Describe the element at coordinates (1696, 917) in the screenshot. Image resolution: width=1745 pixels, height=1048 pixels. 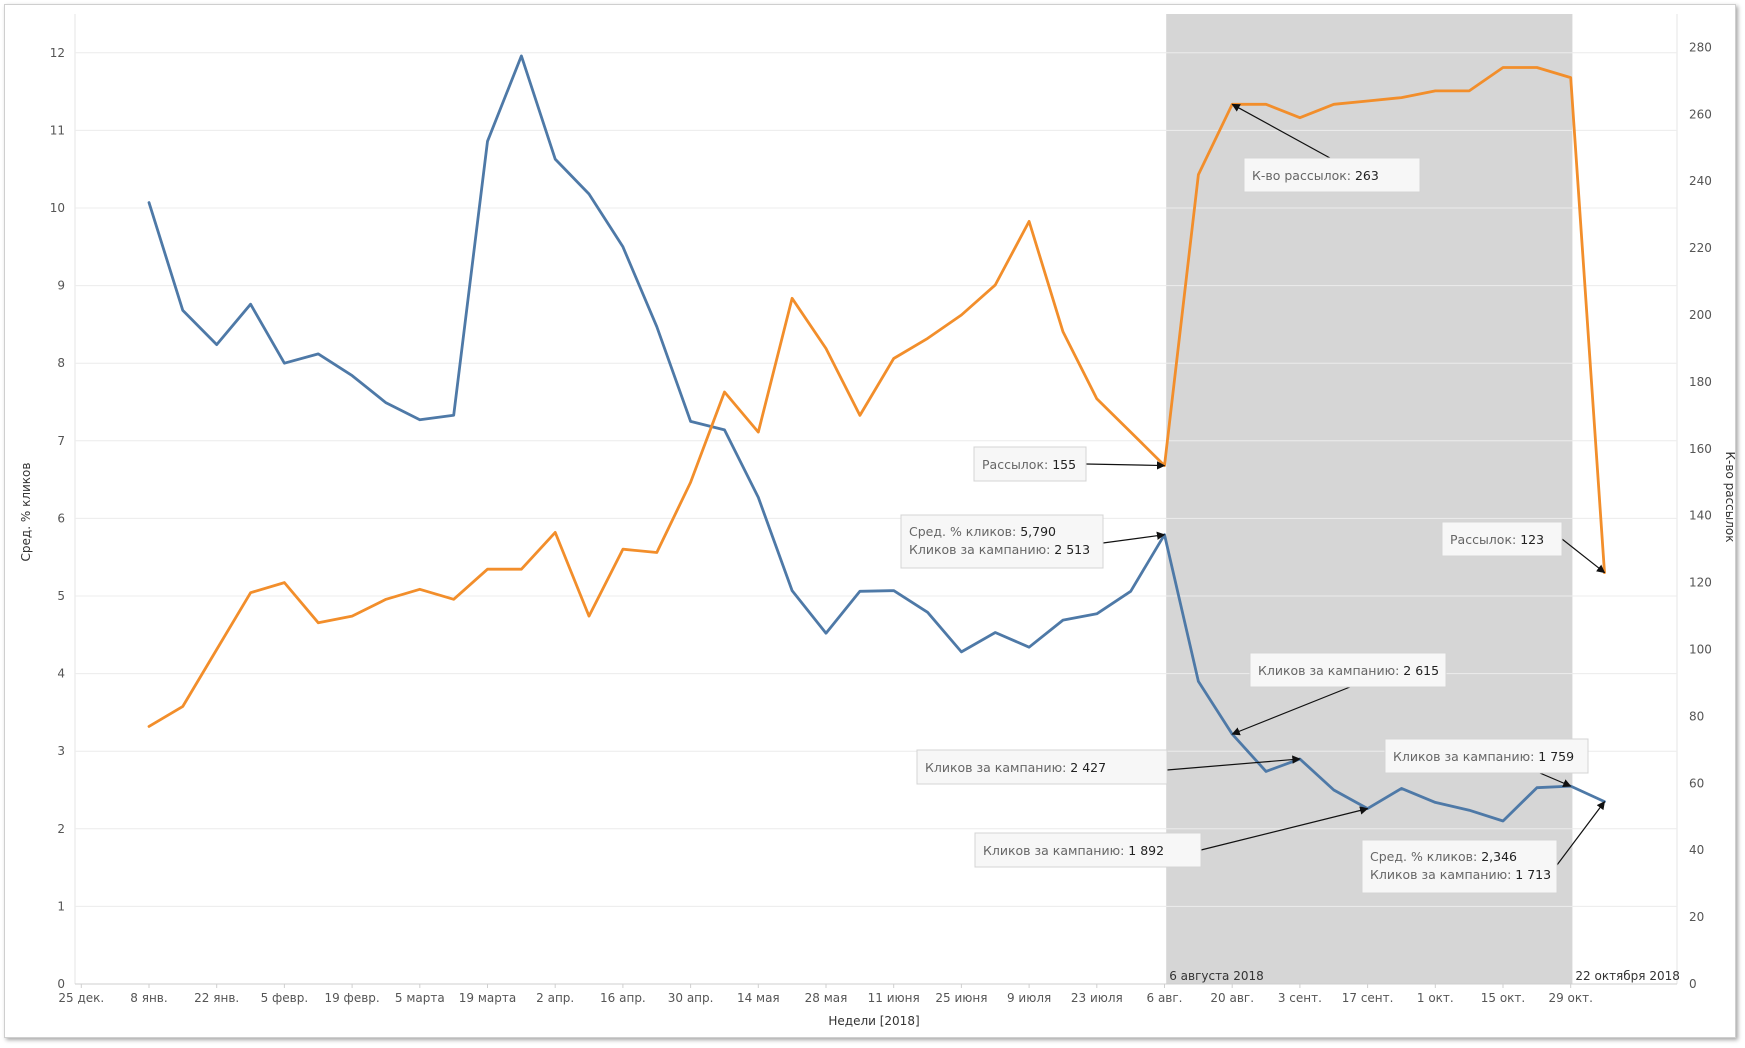
I see `y-right-tick-label: 20` at that location.